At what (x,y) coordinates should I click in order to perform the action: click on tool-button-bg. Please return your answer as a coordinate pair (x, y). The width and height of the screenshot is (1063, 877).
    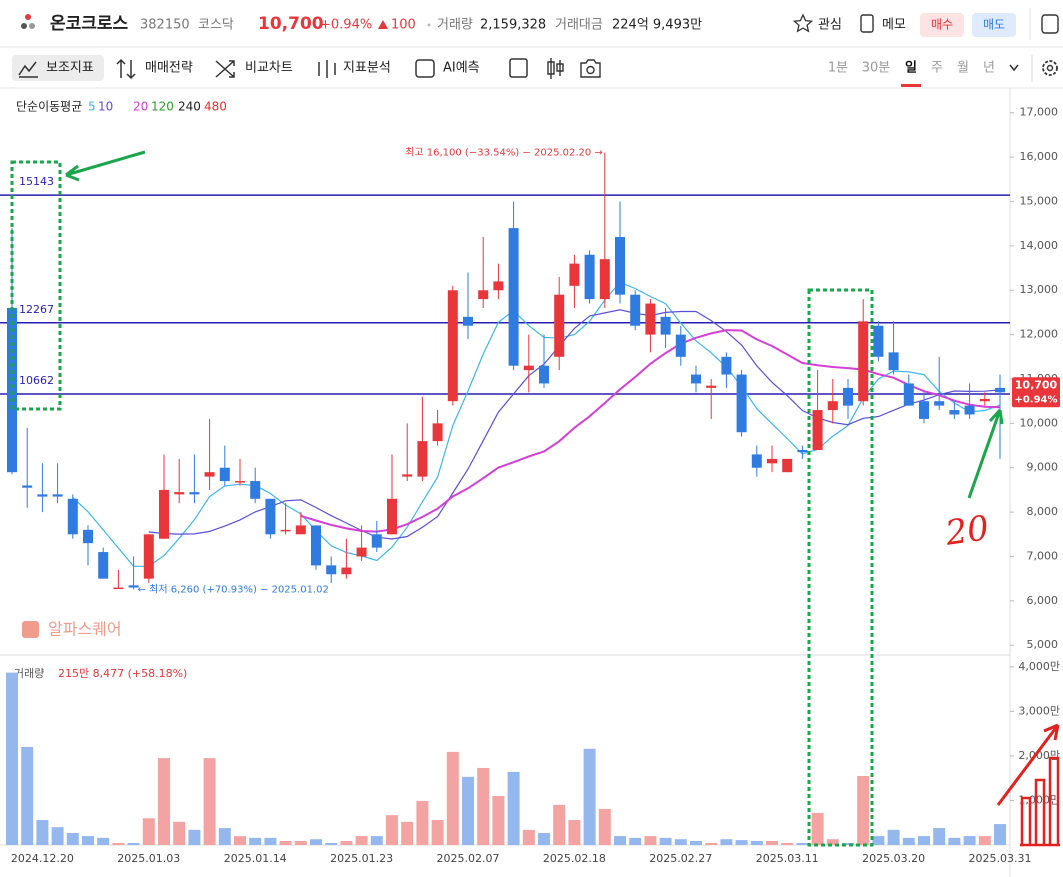
    Looking at the image, I should click on (58, 68).